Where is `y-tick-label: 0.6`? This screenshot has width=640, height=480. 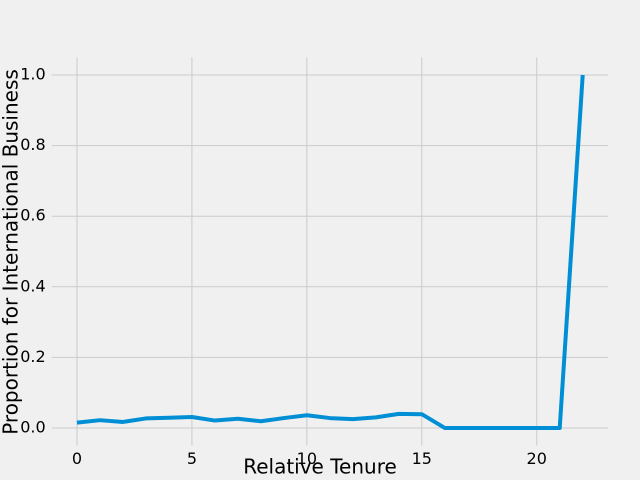
y-tick-label: 0.6 is located at coordinates (32, 215).